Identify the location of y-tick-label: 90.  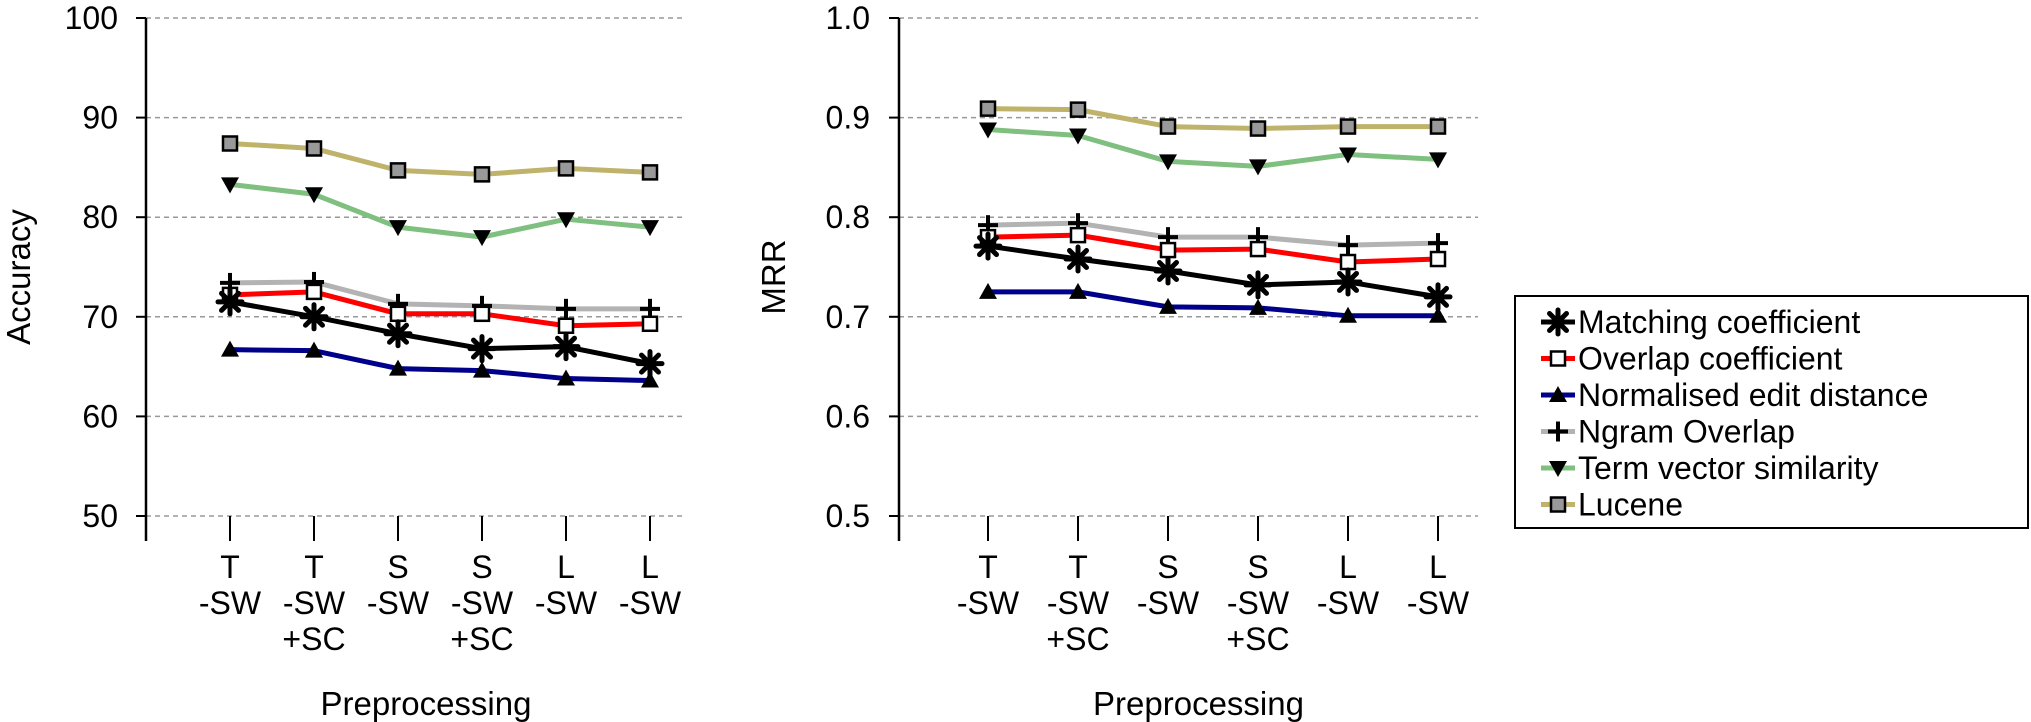
(100, 118).